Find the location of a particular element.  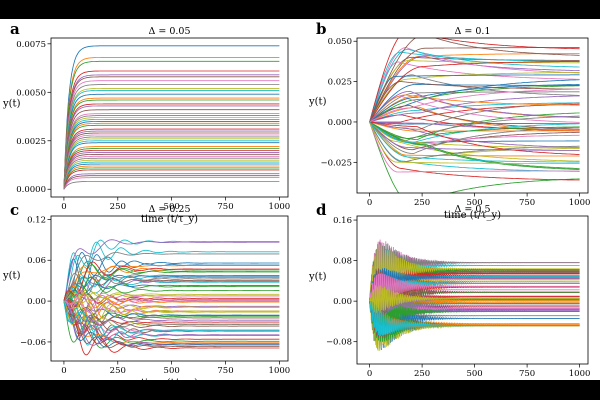

x-tick-label: 500 is located at coordinates (172, 371).